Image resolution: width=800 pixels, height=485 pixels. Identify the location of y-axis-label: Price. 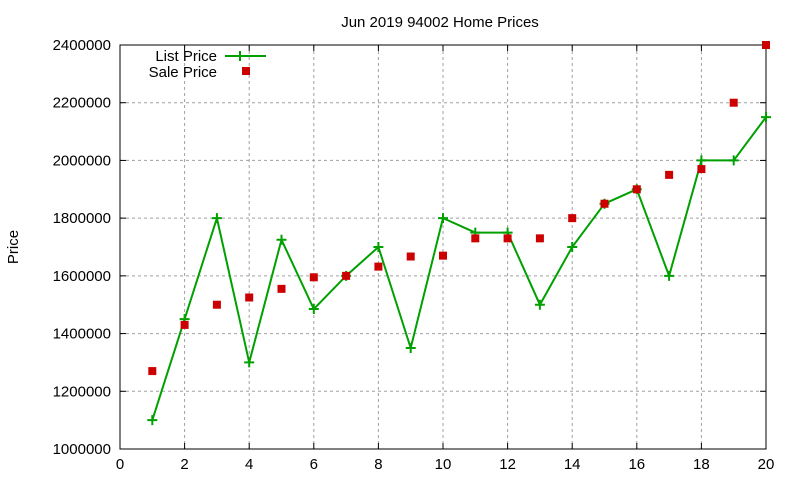
(13, 247).